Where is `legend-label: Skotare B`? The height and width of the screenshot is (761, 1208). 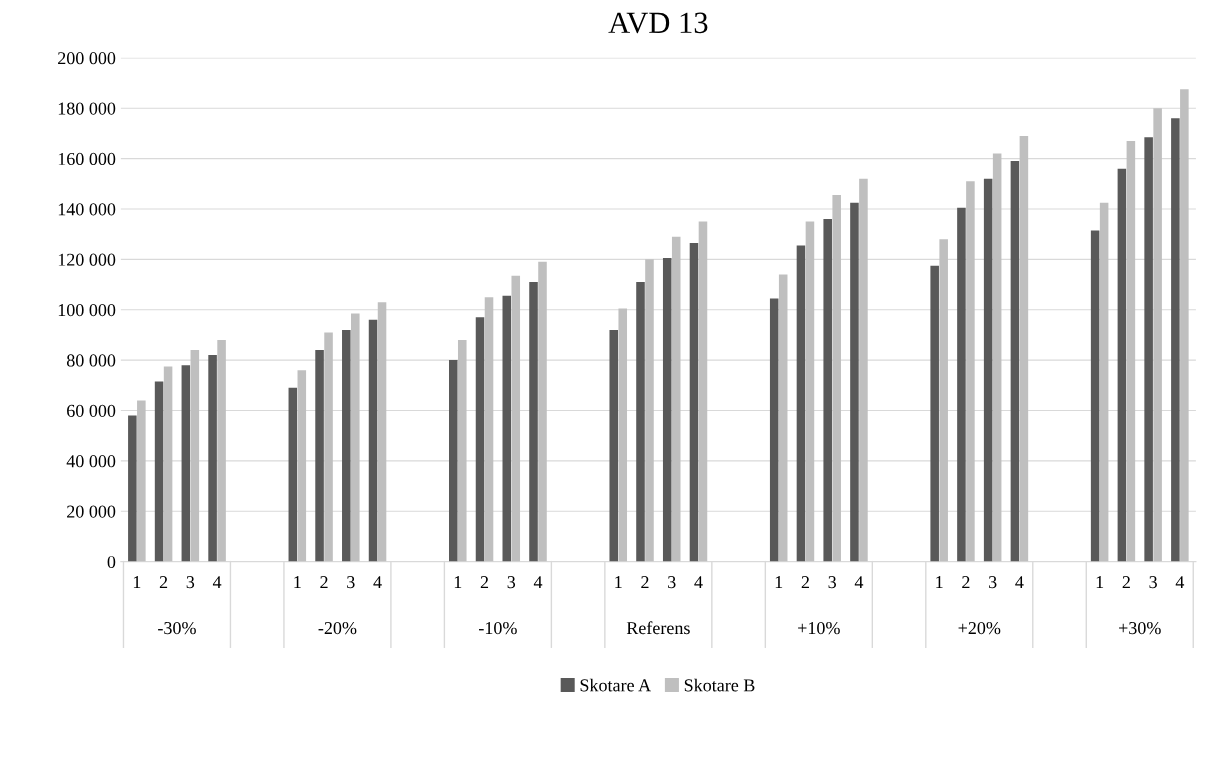
legend-label: Skotare B is located at coordinates (719, 685).